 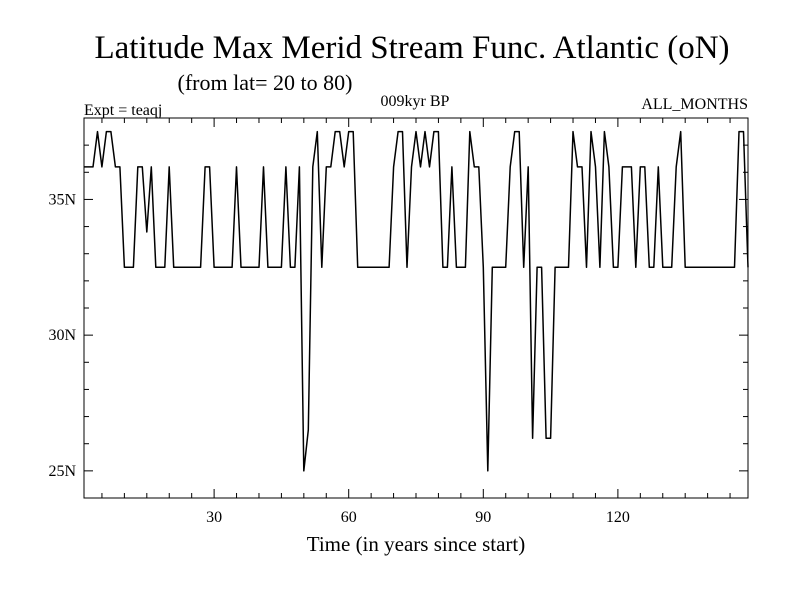 I want to click on y-tick-label: 35N, so click(x=62, y=199).